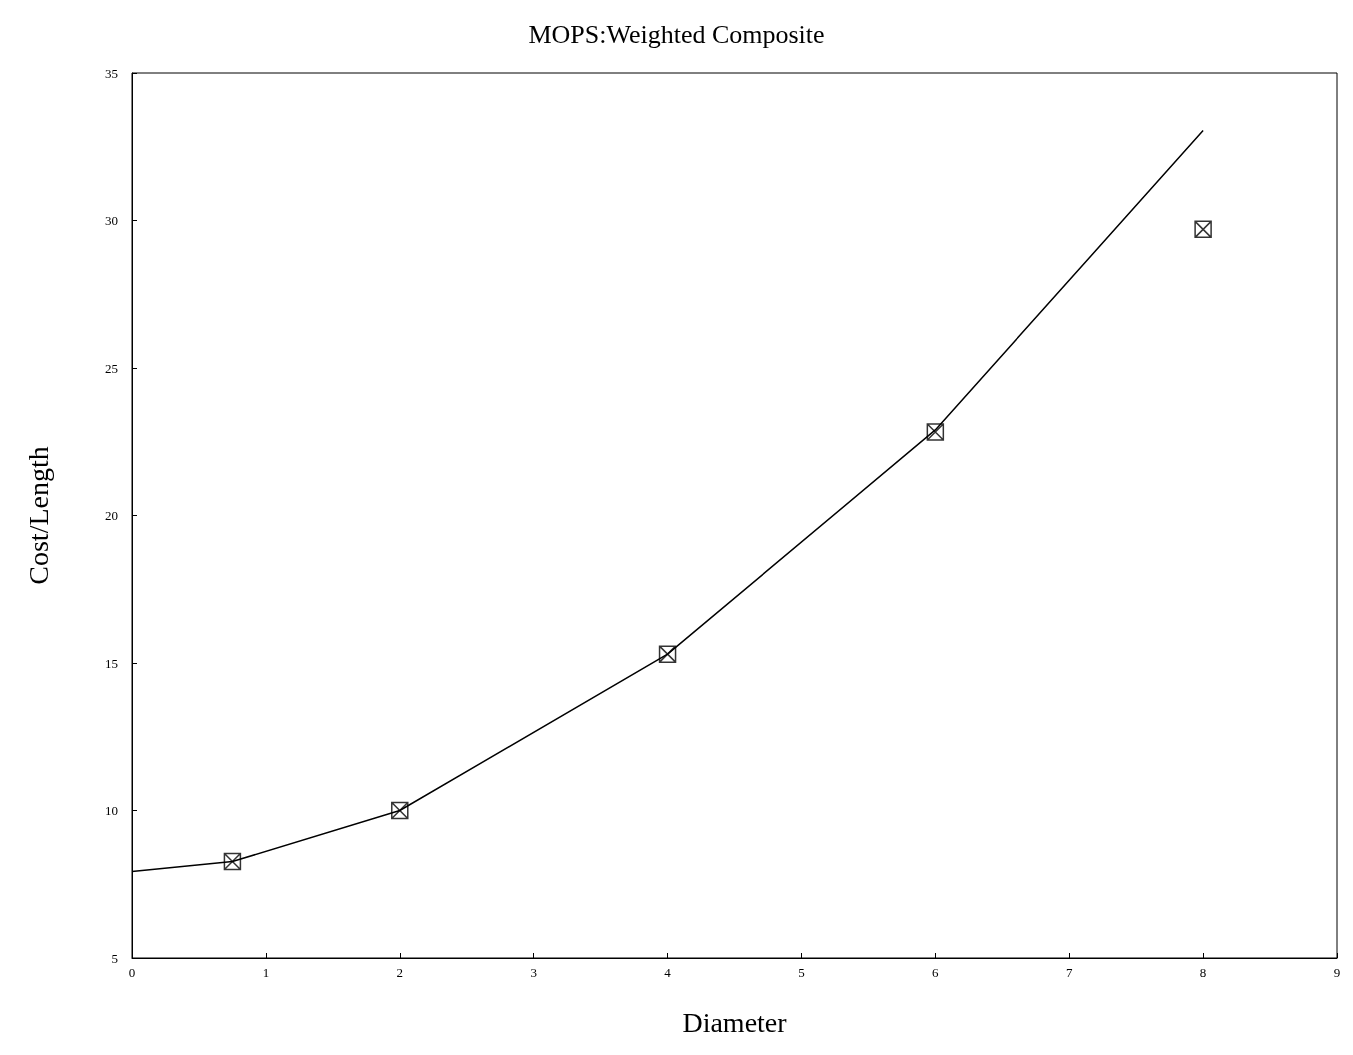 Image resolution: width=1353 pixels, height=1055 pixels. What do you see at coordinates (132, 972) in the screenshot?
I see `x-tick-label: 0` at bounding box center [132, 972].